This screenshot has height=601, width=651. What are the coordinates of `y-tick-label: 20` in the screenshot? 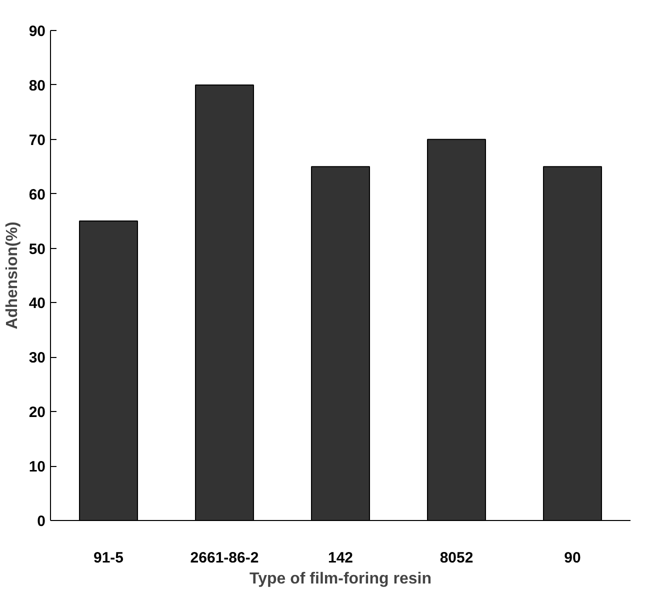 It's located at (37, 413).